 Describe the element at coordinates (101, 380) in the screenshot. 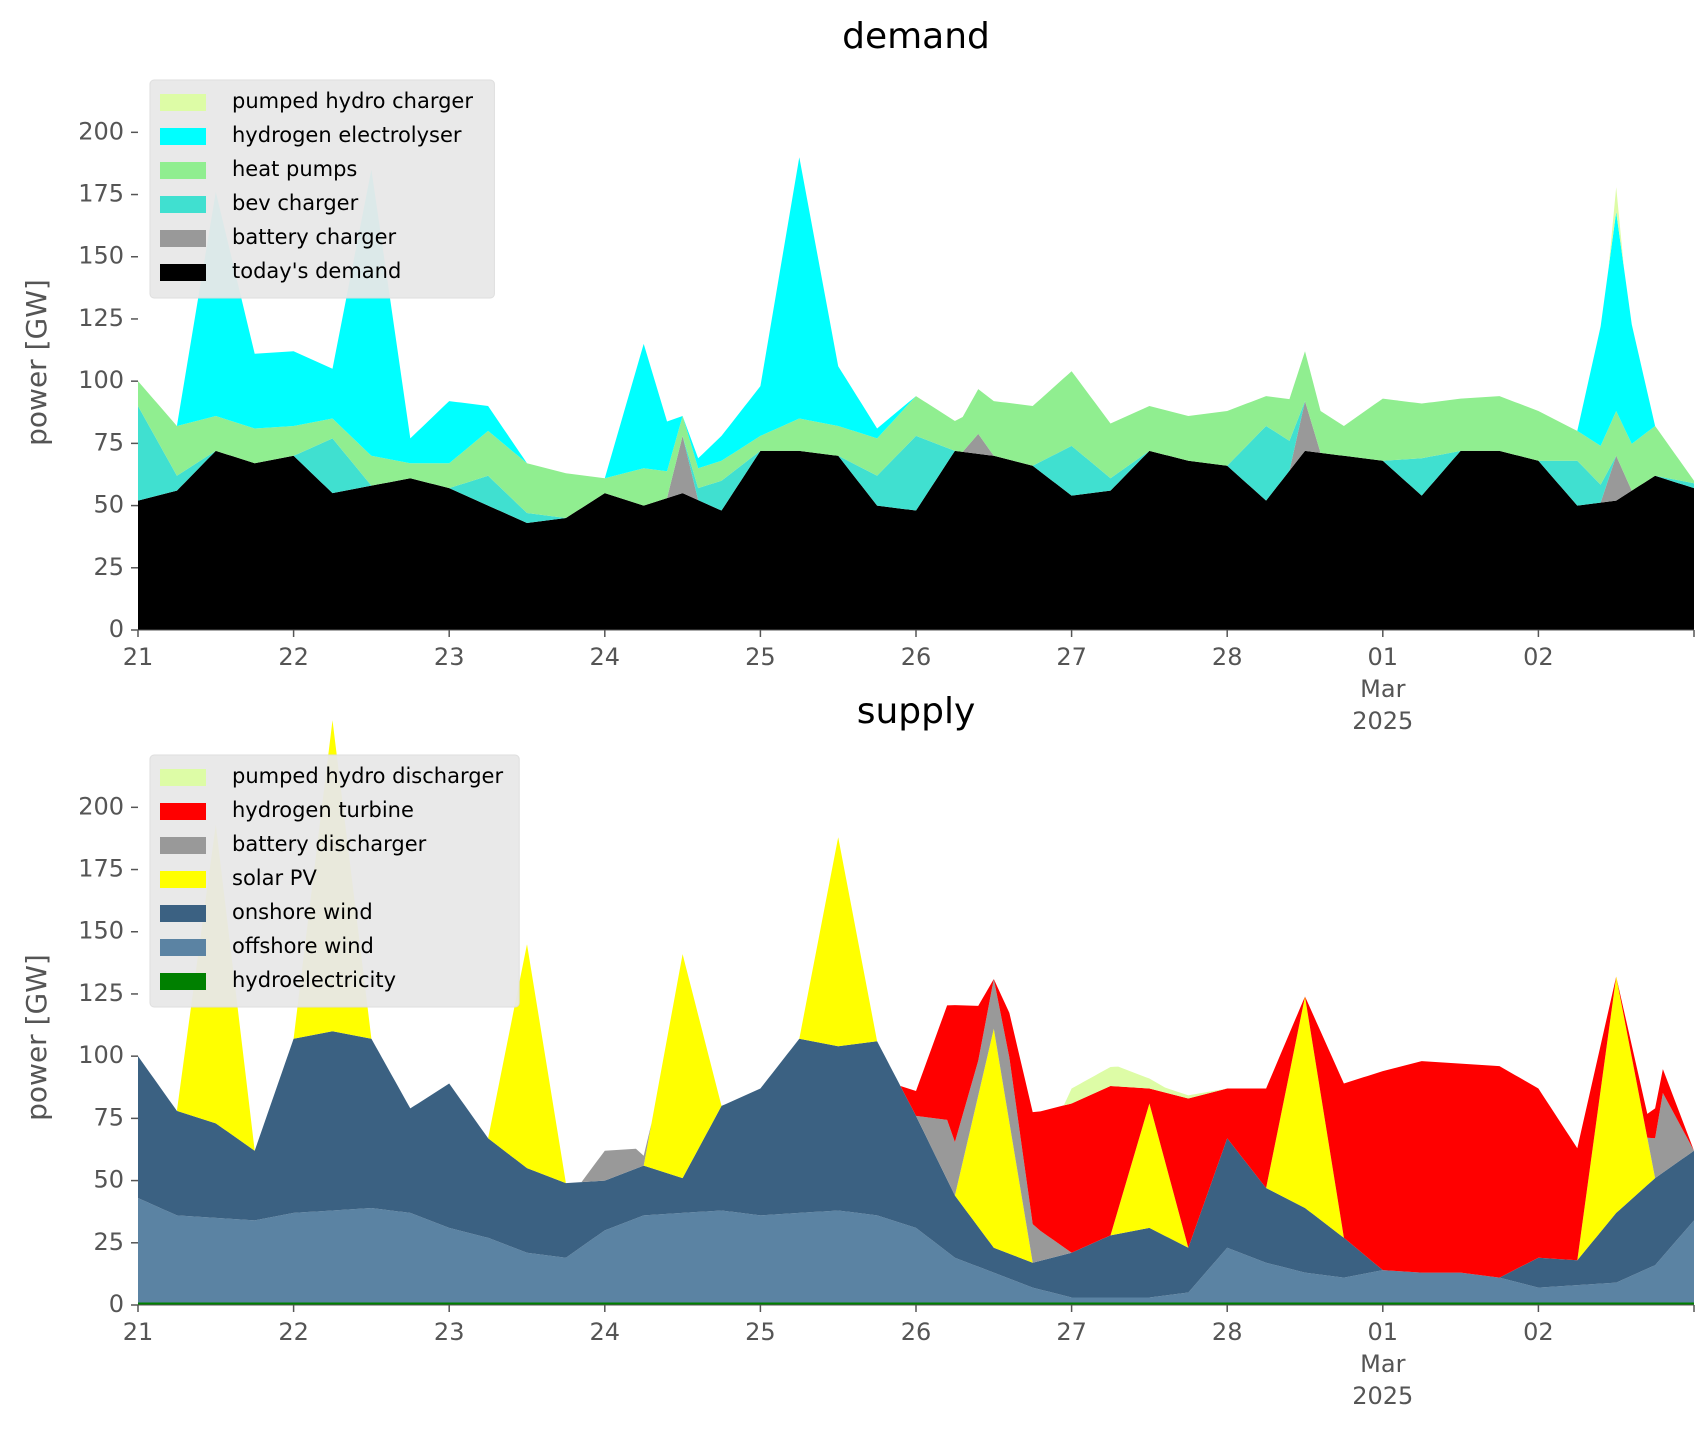

I see `demand-y-tick-label: 100` at that location.